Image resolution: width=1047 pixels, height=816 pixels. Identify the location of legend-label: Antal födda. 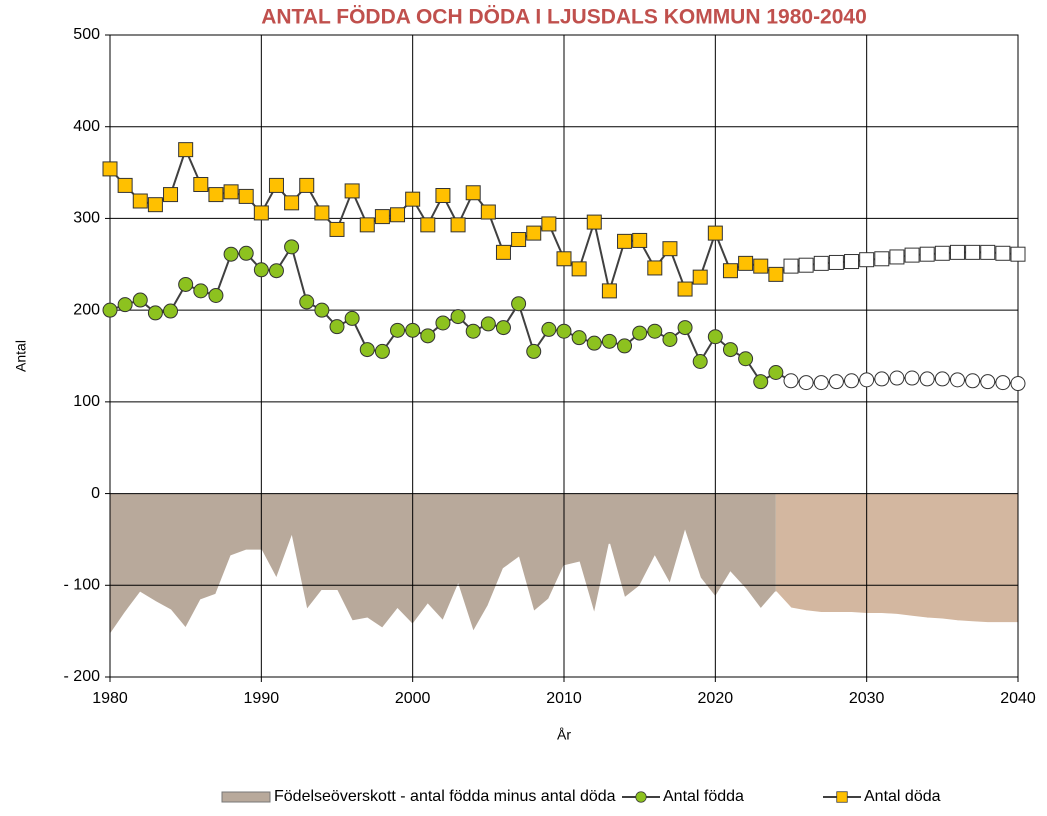
(703, 796).